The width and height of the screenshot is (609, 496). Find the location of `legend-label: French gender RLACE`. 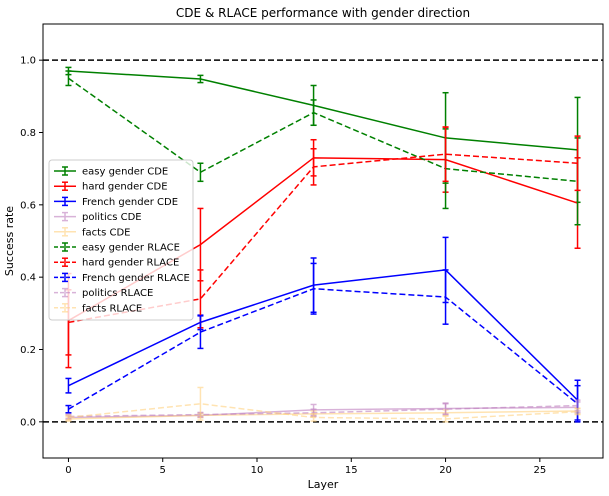

legend-label: French gender RLACE is located at coordinates (136, 278).